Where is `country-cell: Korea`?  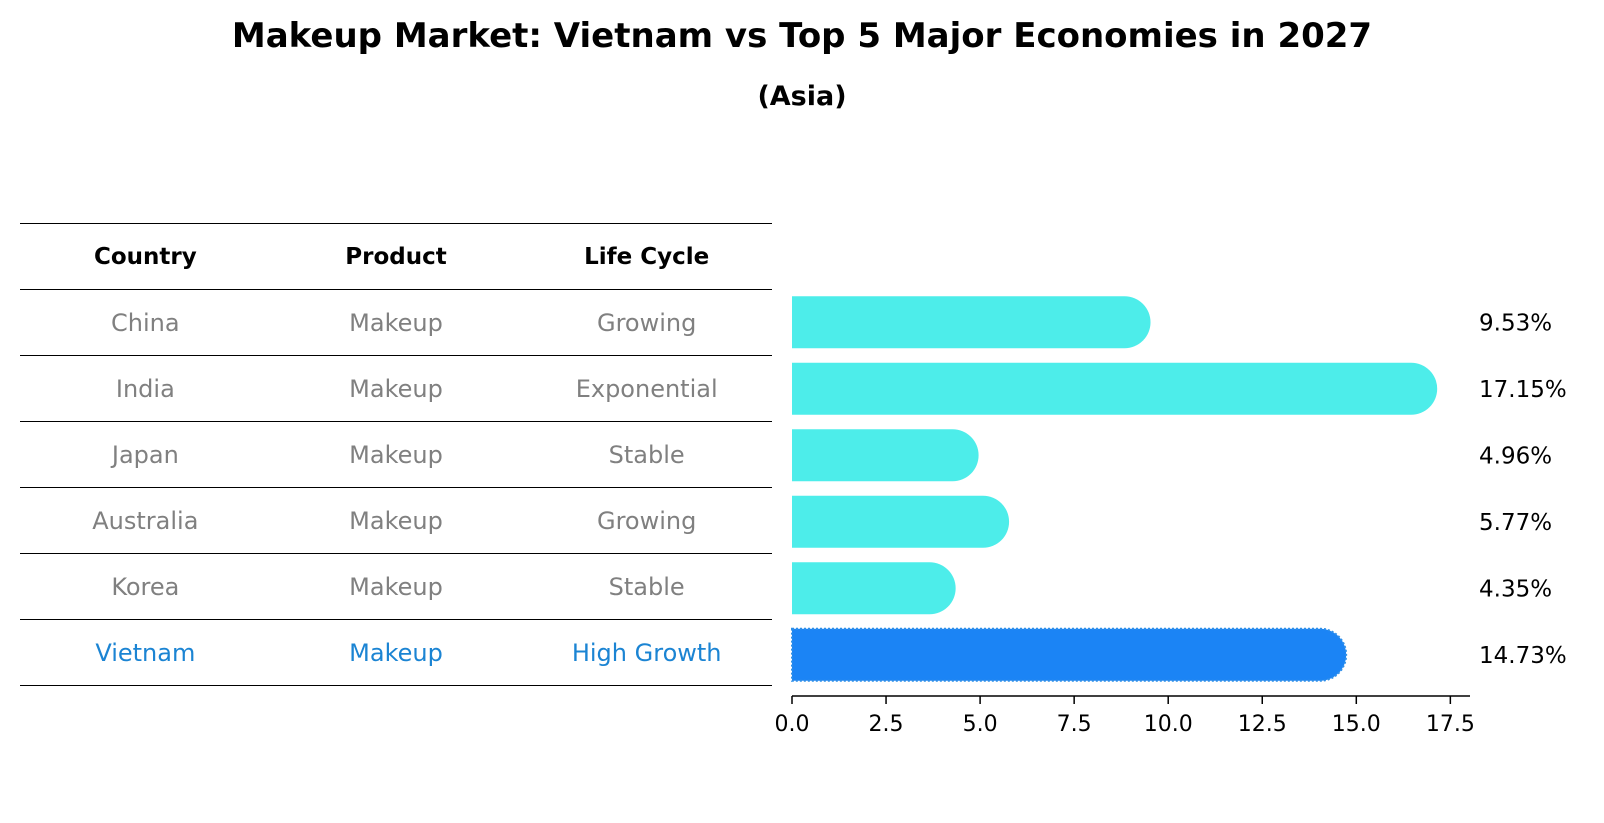
country-cell: Korea is located at coordinates (145, 586).